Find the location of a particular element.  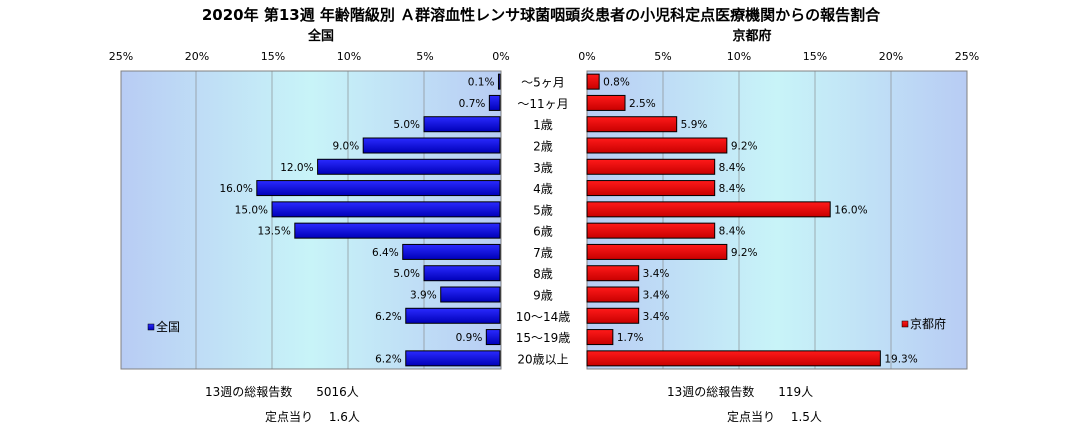

right-tick-label: 5% is located at coordinates (662, 56).